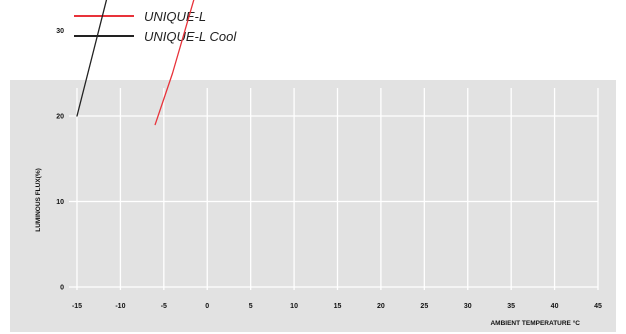 The width and height of the screenshot is (626, 334). What do you see at coordinates (294, 306) in the screenshot?
I see `x-tick-label-10: 10` at bounding box center [294, 306].